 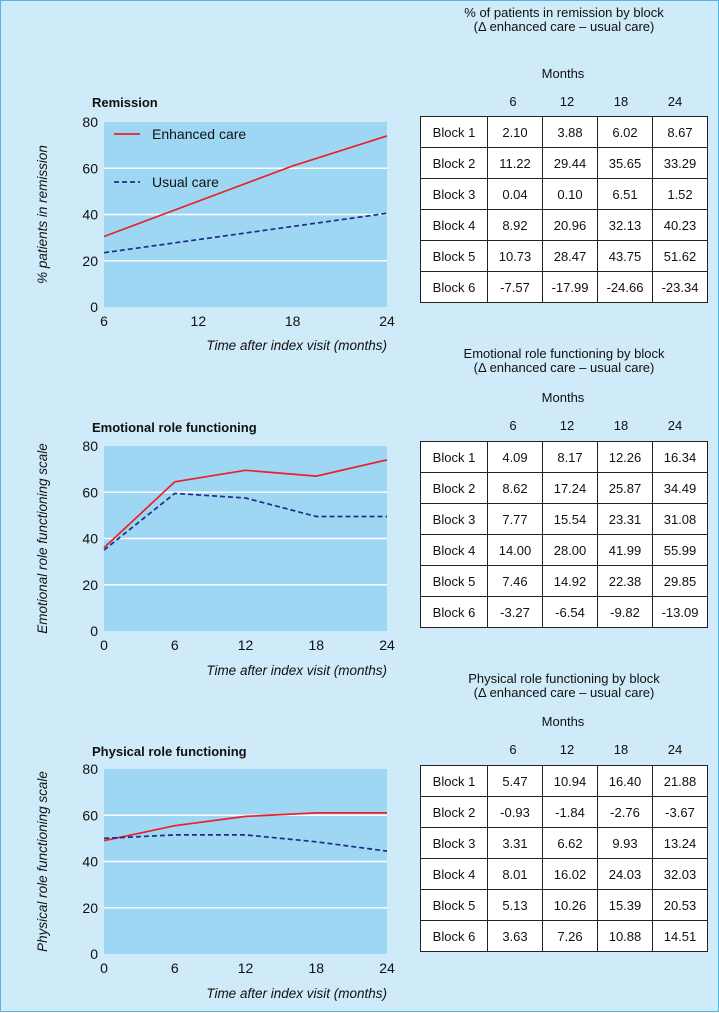 I want to click on month-header: 24, so click(x=675, y=425).